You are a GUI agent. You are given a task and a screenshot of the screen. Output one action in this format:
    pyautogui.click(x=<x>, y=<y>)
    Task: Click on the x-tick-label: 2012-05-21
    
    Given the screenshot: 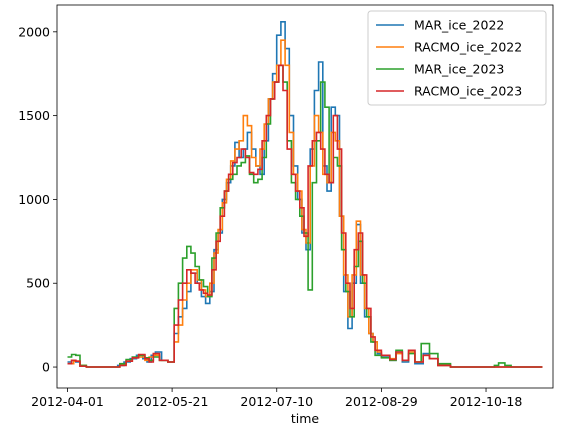 What is the action you would take?
    pyautogui.click(x=172, y=401)
    